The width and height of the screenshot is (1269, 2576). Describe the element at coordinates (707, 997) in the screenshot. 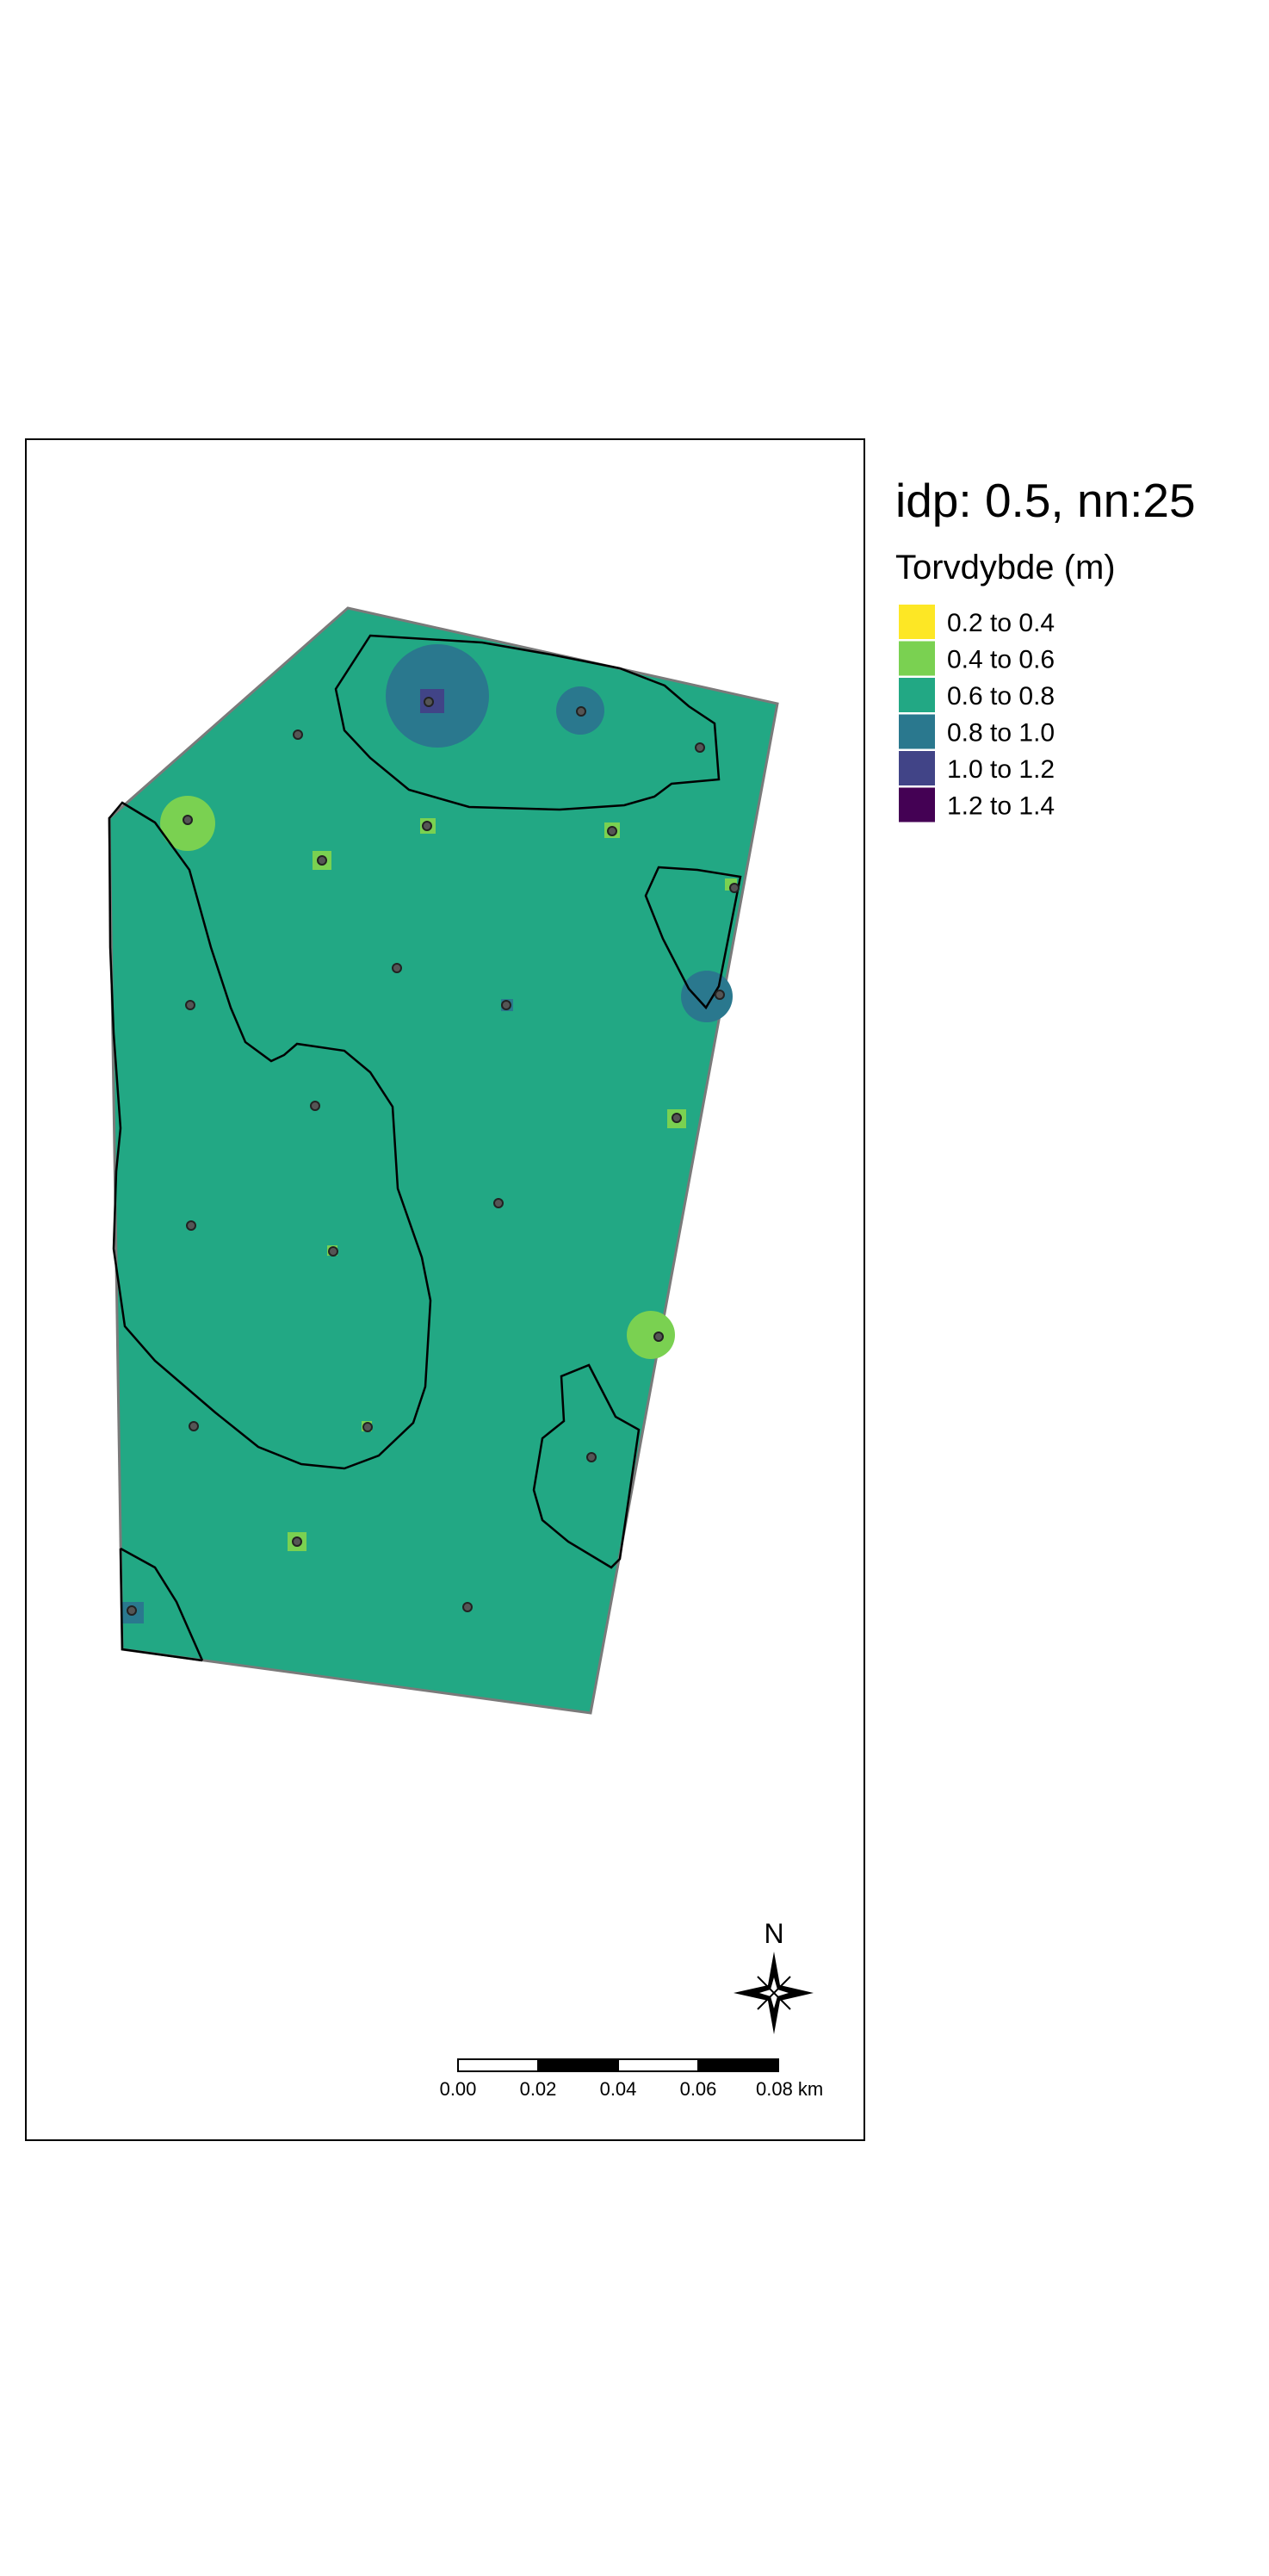

I see `deep-patch-east` at that location.